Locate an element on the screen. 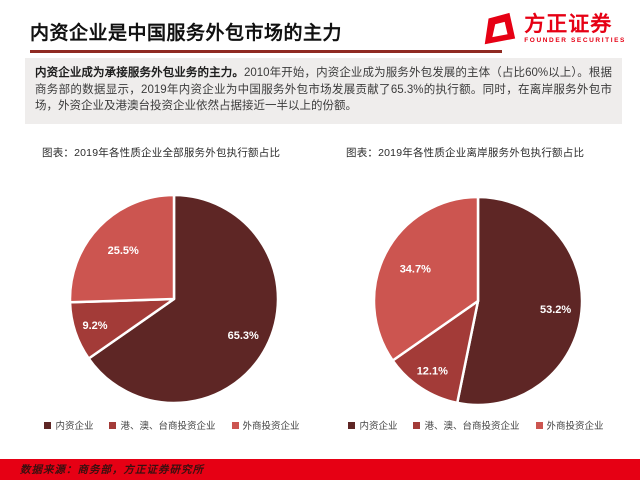 The width and height of the screenshot is (640, 480). pie-slice-label: 25.5% is located at coordinates (123, 251).